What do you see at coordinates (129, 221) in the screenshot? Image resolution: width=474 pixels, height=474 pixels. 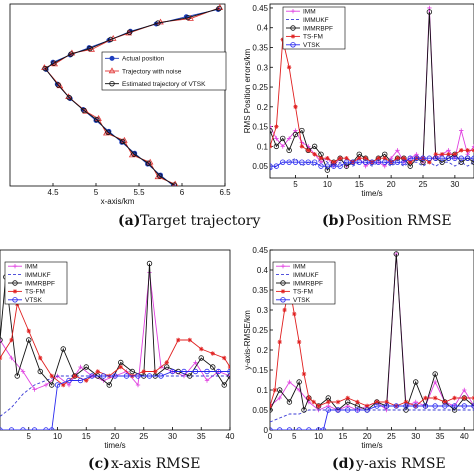 I see `caption-a-label: (a)` at bounding box center [129, 221].